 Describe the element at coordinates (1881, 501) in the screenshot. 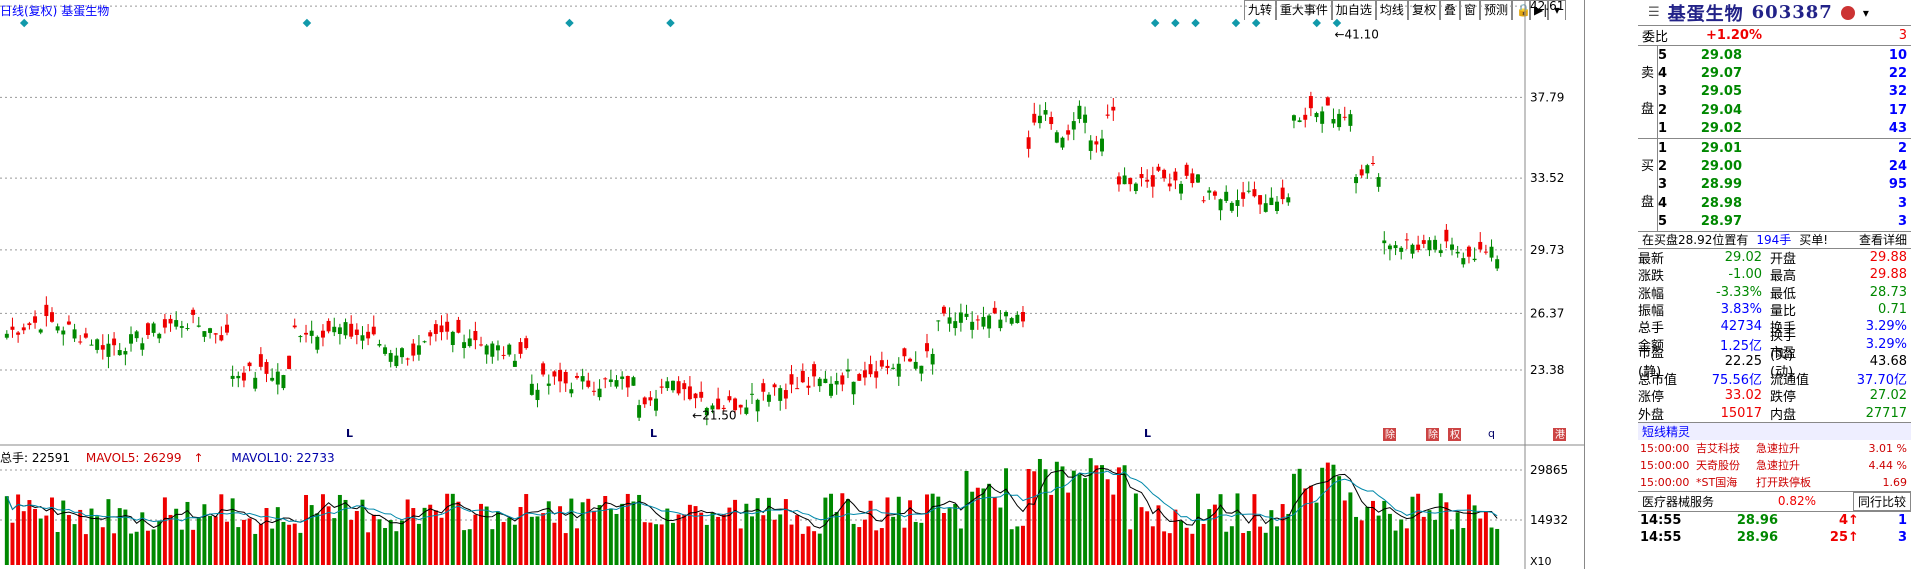

I see `sector-compare-button: 同行比较` at that location.